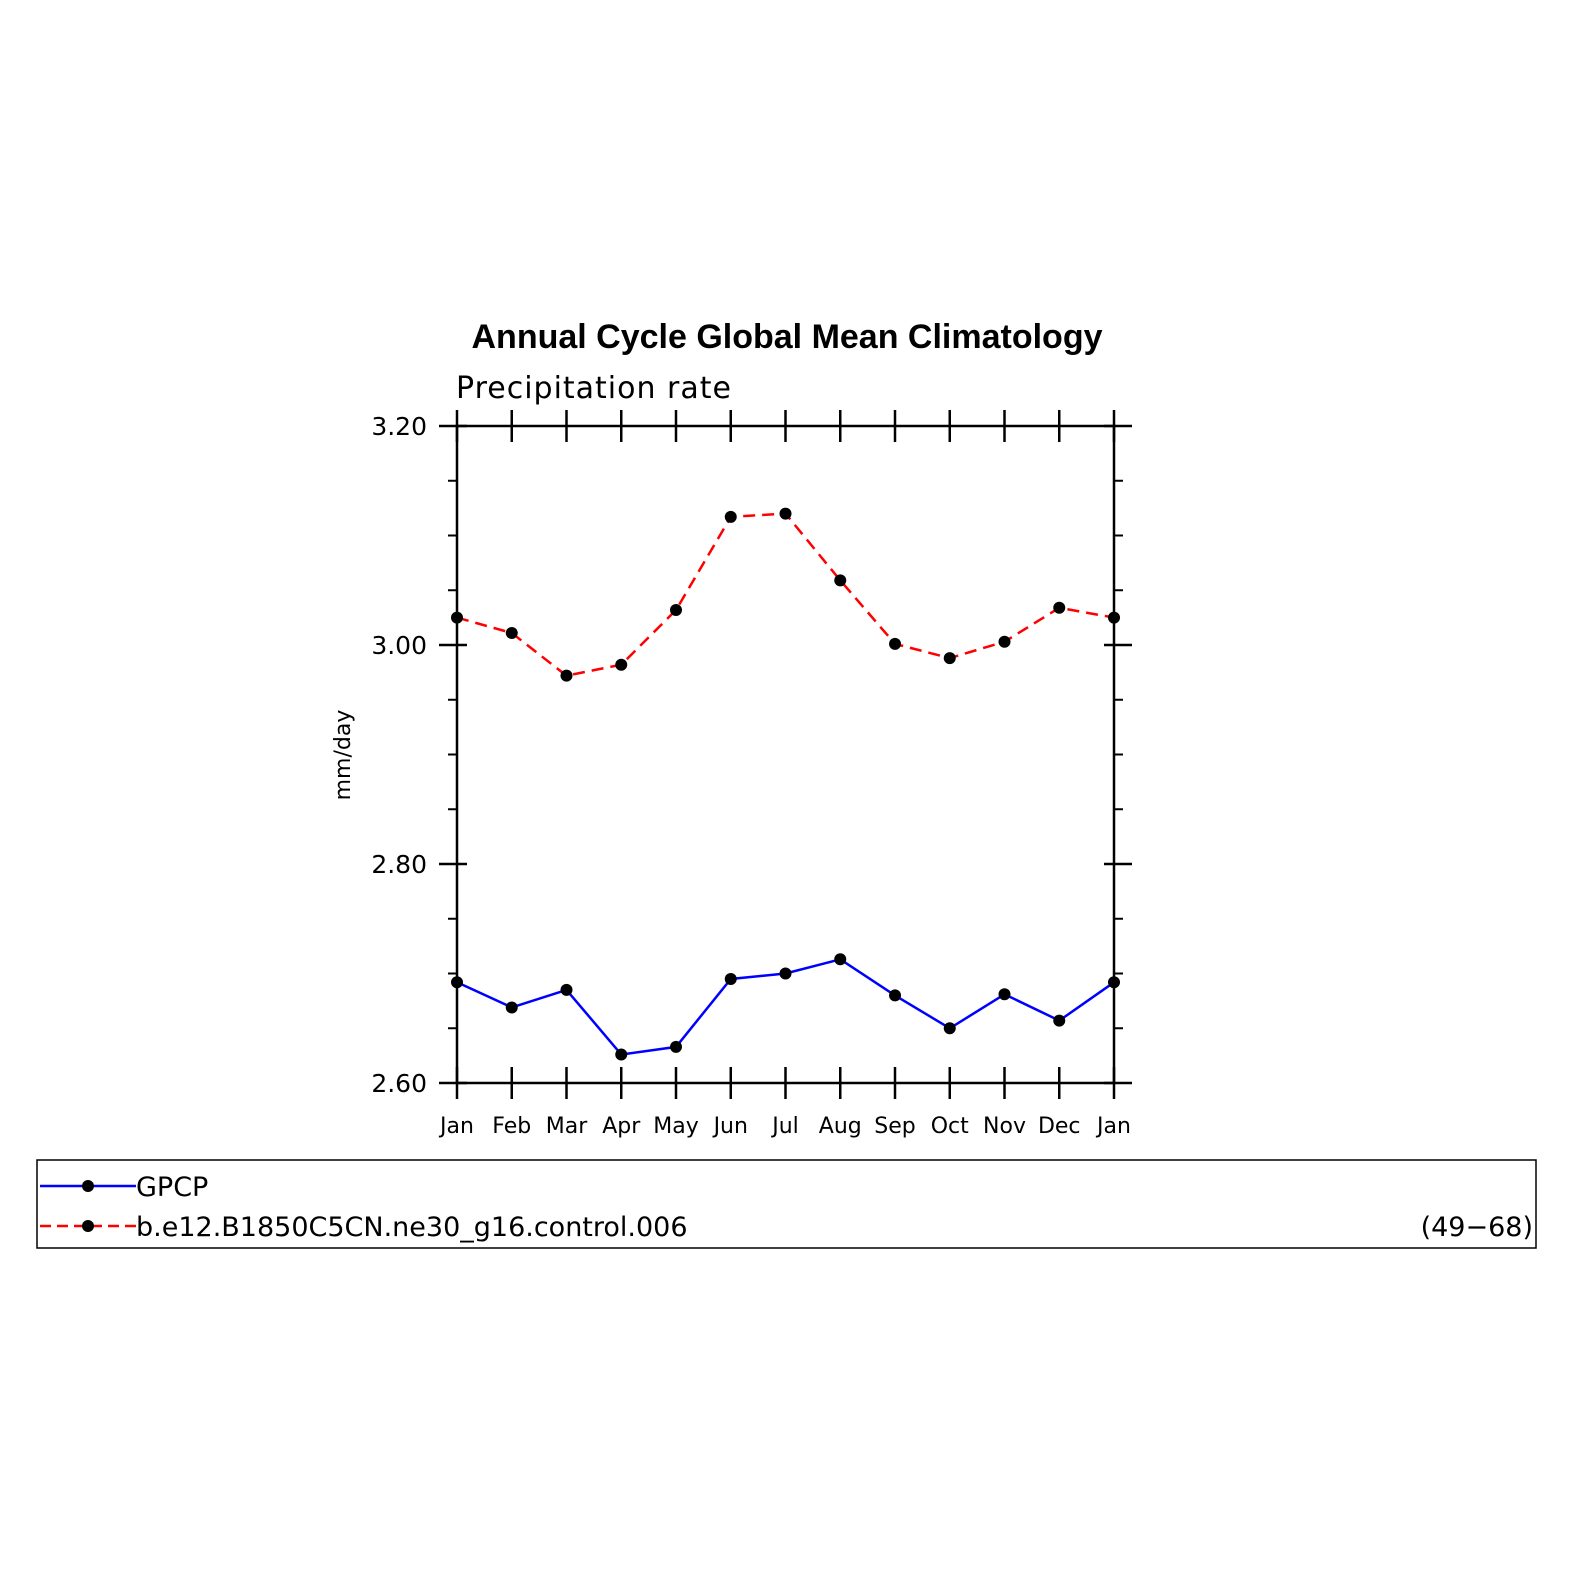 The height and width of the screenshot is (1575, 1575). I want to click on chart-subtitle: Precipitation rate, so click(594, 388).